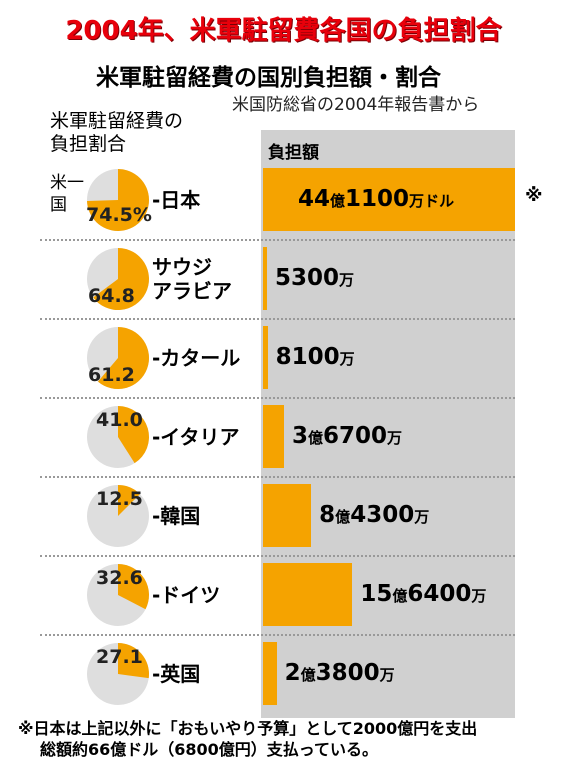  What do you see at coordinates (119, 419) in the screenshot?
I see `share-label: 41.0` at bounding box center [119, 419].